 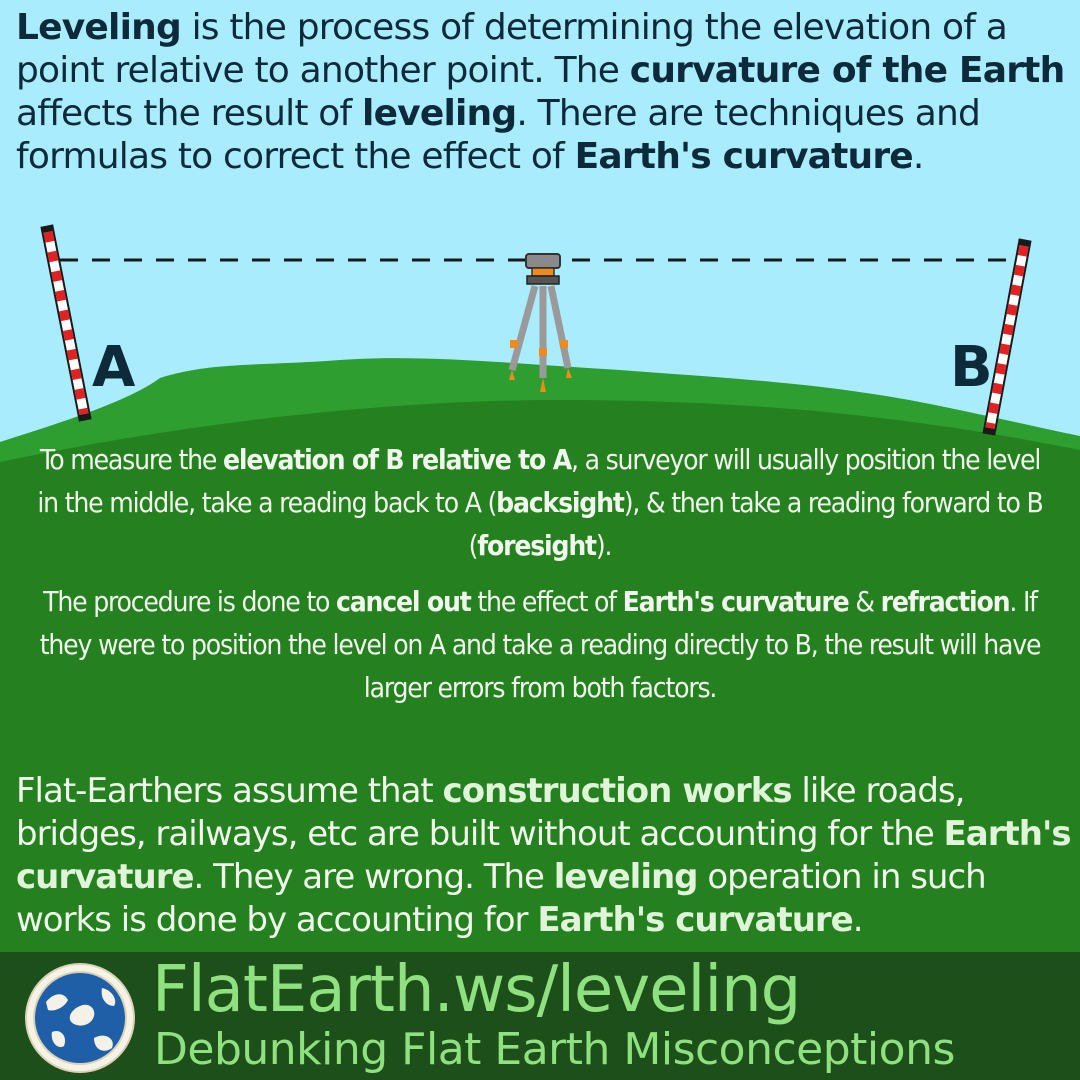 What do you see at coordinates (847, 70) in the screenshot?
I see `emphasis-text: curvature of the Earth` at bounding box center [847, 70].